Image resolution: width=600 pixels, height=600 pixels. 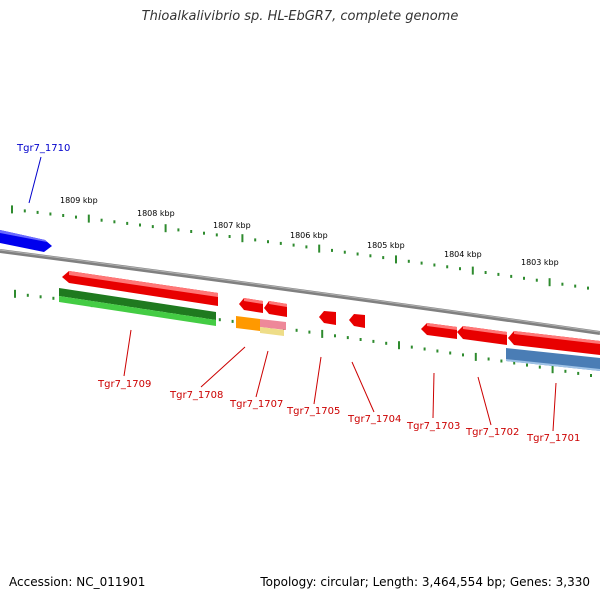 What do you see at coordinates (463, 254) in the screenshot?
I see `kbp-label: 1804 kbp` at bounding box center [463, 254].